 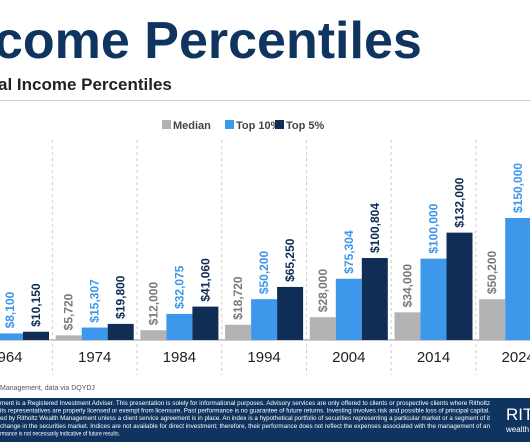 I want to click on value-label: $100,804, so click(x=375, y=228).